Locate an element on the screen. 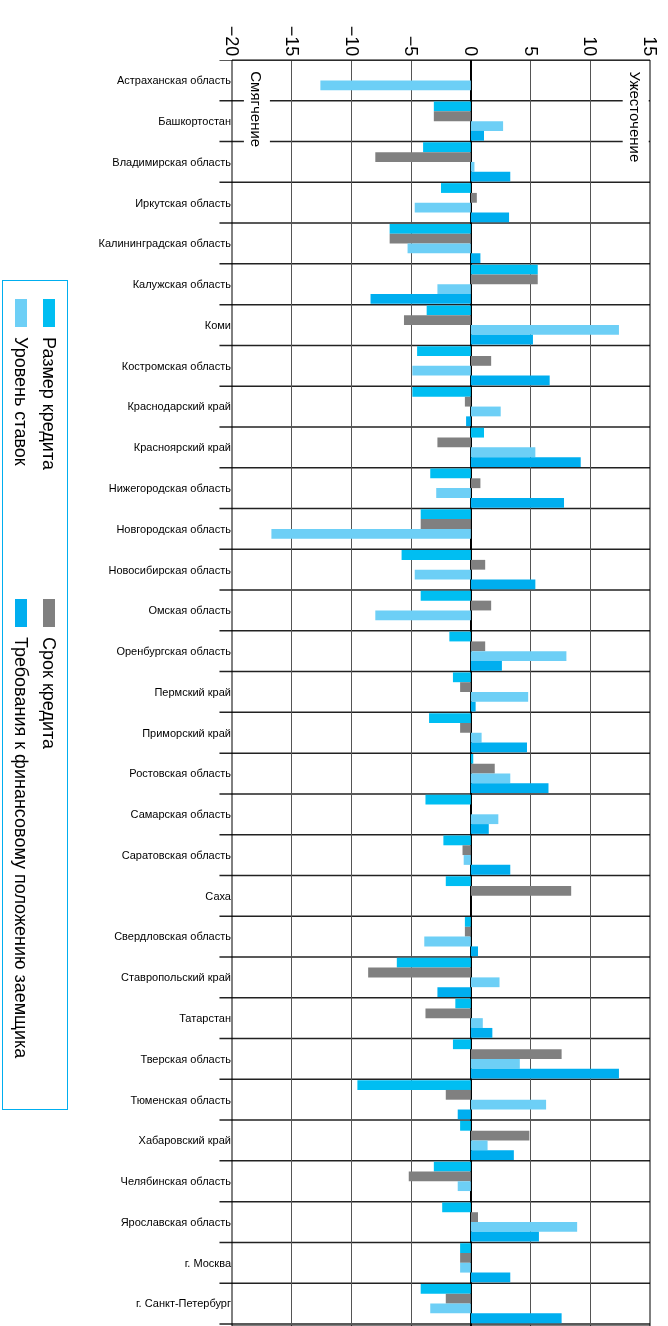 This screenshot has height=1326, width=668. y-tick-label: Владимирская область is located at coordinates (172, 161).